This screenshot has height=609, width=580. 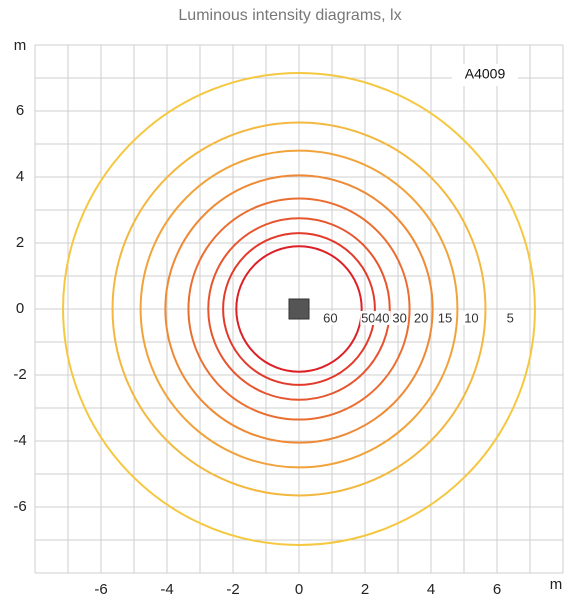 What do you see at coordinates (20, 110) in the screenshot?
I see `y-tick-label: 6` at bounding box center [20, 110].